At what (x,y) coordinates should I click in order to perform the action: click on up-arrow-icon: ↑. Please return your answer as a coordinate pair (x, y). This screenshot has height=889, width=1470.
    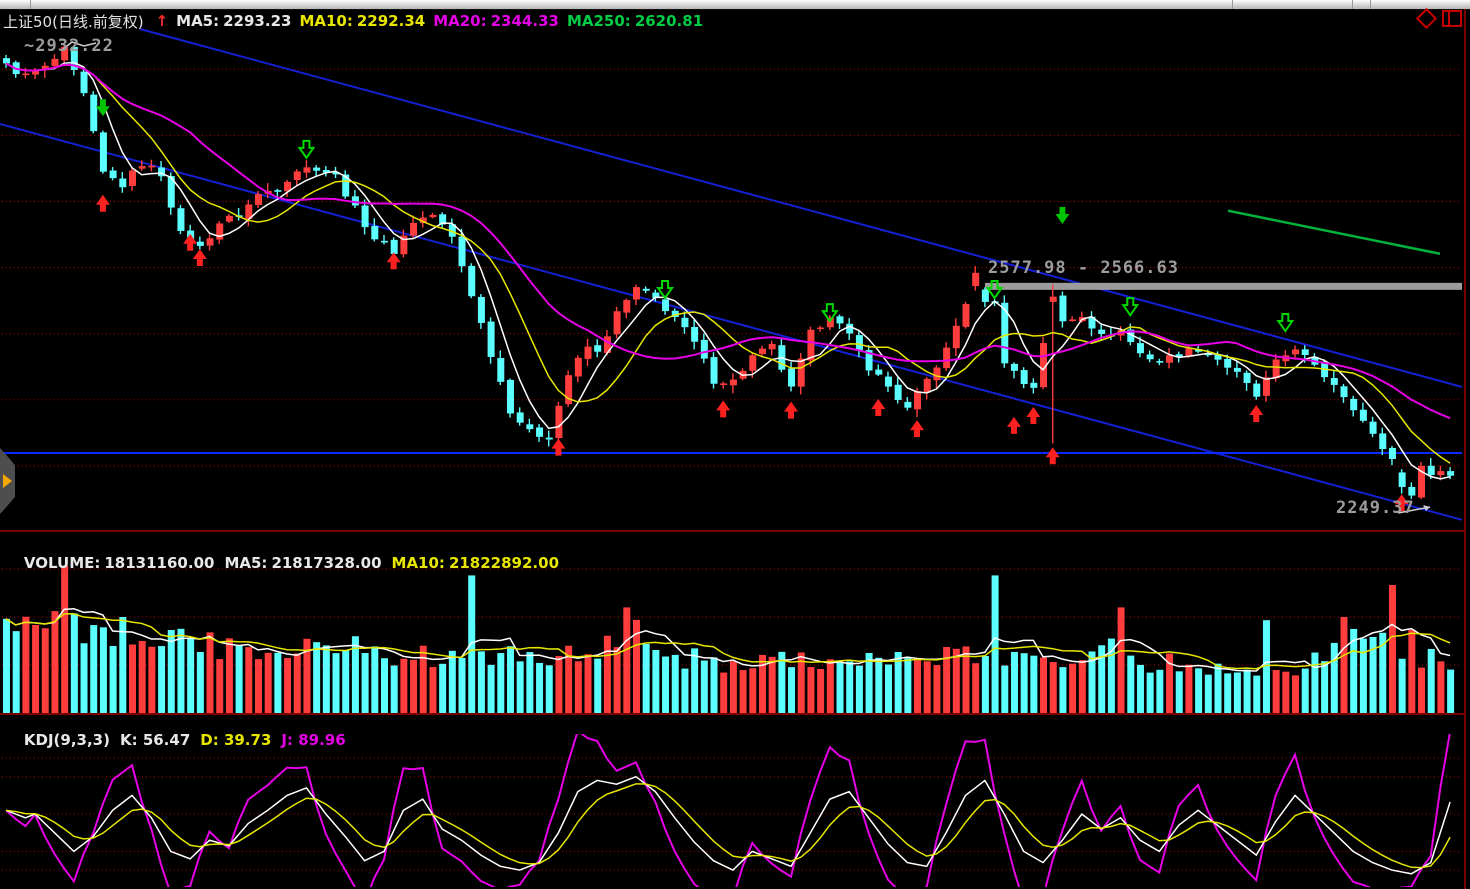
    Looking at the image, I should click on (162, 21).